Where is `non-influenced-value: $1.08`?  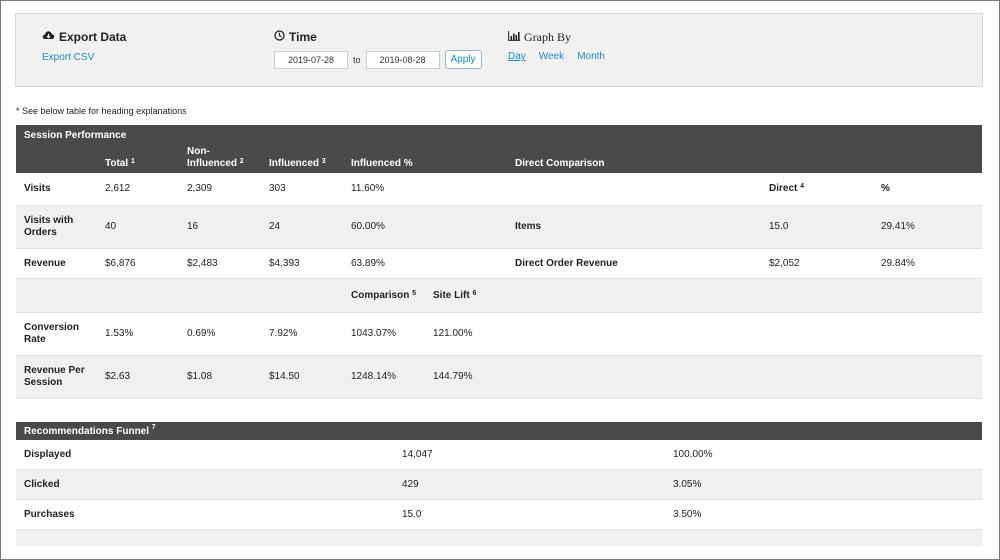 non-influenced-value: $1.08 is located at coordinates (200, 376).